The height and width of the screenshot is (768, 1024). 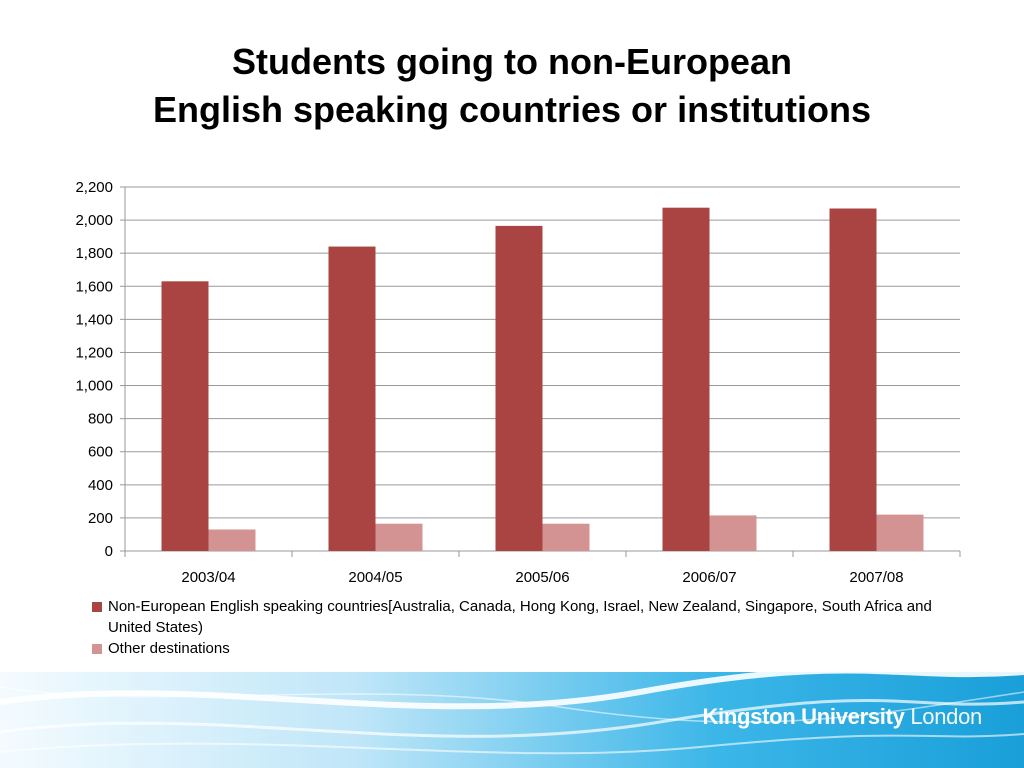 I want to click on y-tick-label: 1,800, so click(x=94, y=253).